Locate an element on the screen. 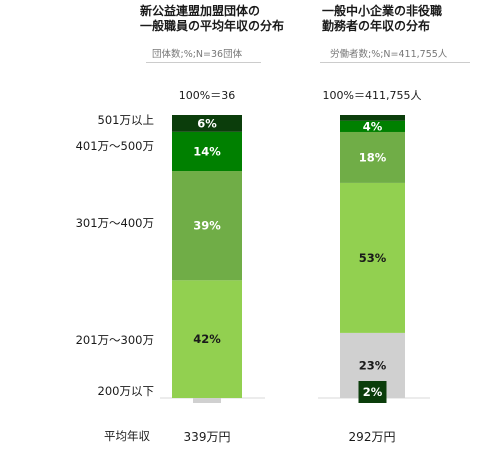 This screenshot has height=451, width=500. chart2-label-box-501-plus is located at coordinates (372, 392).